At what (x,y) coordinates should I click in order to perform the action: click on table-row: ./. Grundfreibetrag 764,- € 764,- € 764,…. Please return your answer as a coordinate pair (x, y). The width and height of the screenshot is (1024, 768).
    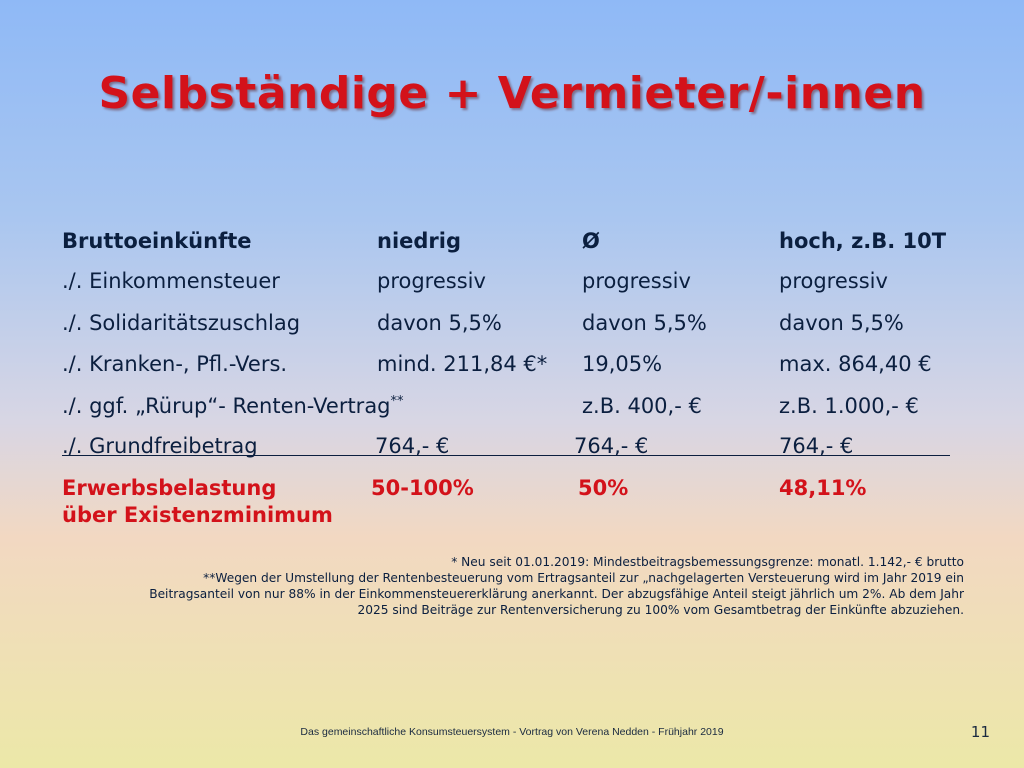
    Looking at the image, I should click on (512, 449).